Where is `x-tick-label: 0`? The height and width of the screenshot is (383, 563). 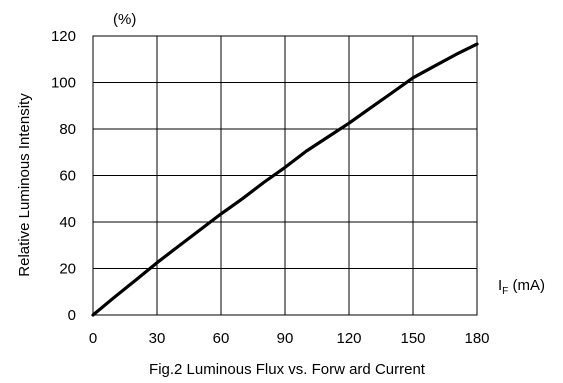
x-tick-label: 0 is located at coordinates (93, 338).